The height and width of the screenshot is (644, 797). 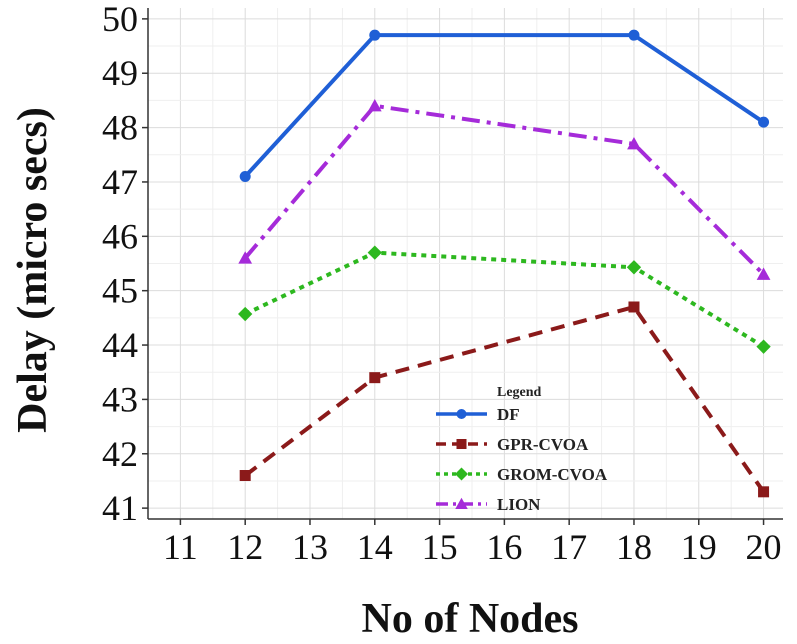 What do you see at coordinates (699, 547) in the screenshot?
I see `x-tick-label: 19` at bounding box center [699, 547].